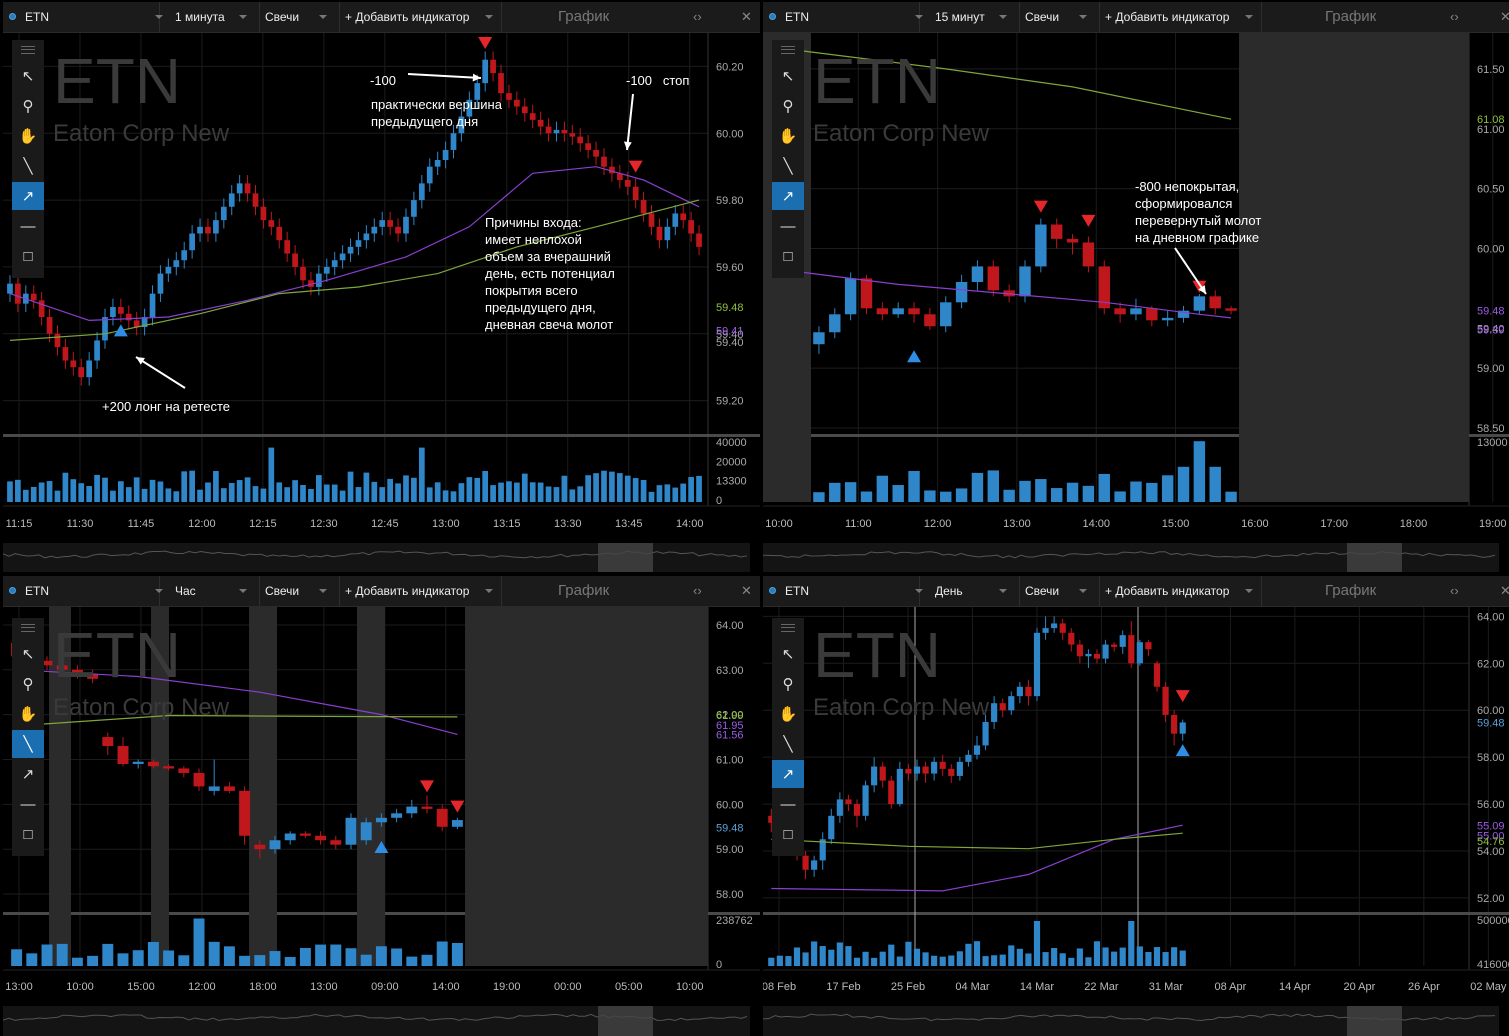 This screenshot has width=1509, height=1036. What do you see at coordinates (446, 524) in the screenshot?
I see `time-tick-label: 13:00` at bounding box center [446, 524].